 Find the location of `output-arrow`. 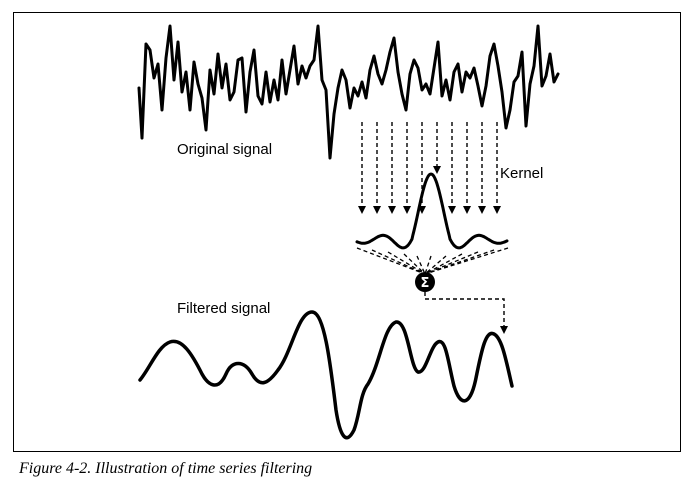

output-arrow is located at coordinates (466, 313).